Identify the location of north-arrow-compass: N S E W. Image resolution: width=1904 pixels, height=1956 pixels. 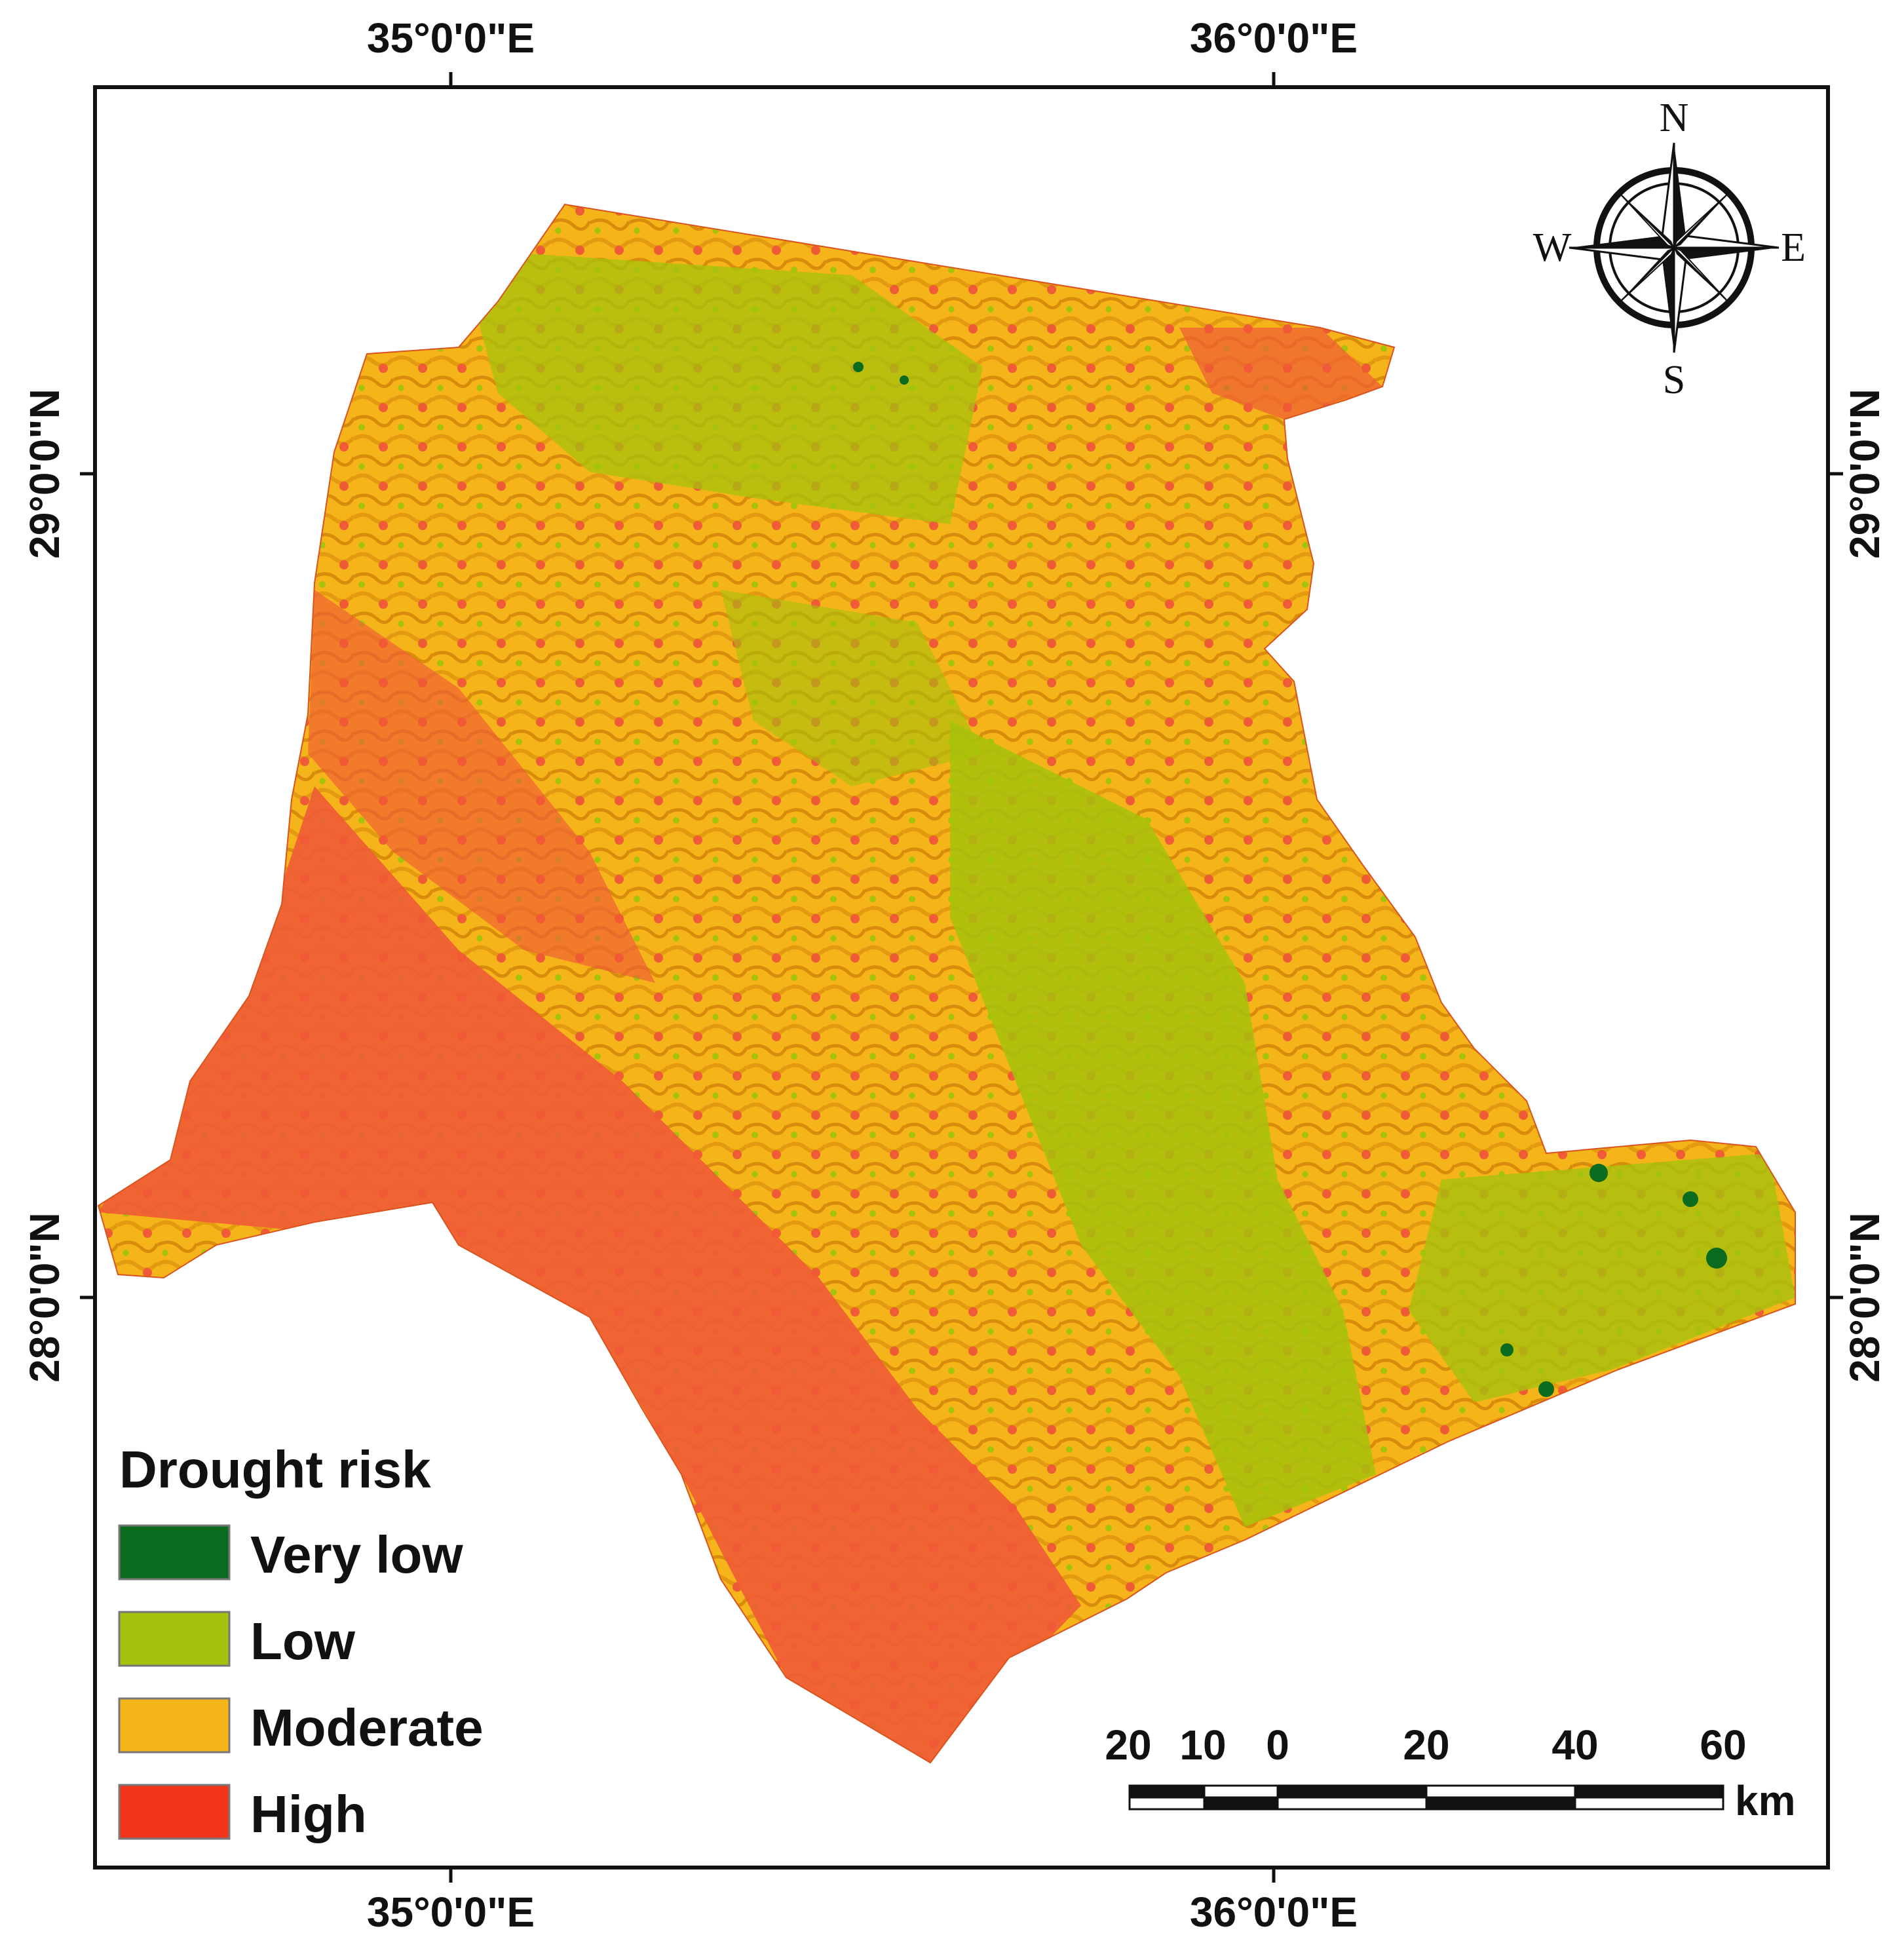
(1669, 249).